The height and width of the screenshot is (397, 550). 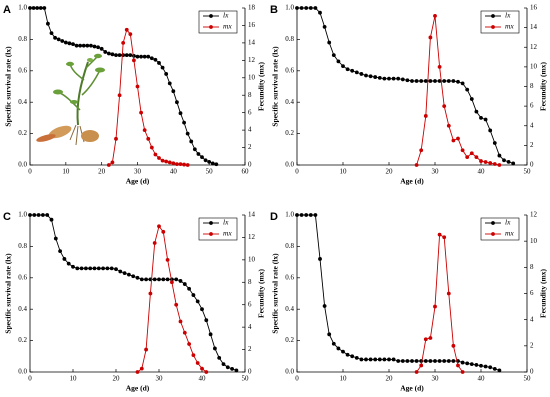 What do you see at coordinates (482, 172) in the screenshot?
I see `x-tick-label: 40` at bounding box center [482, 172].